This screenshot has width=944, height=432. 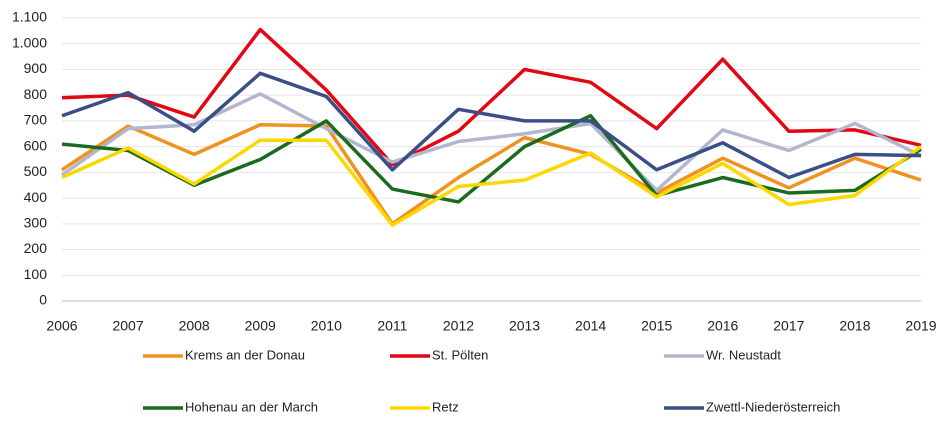 I want to click on x-tick-label: 2010, so click(x=326, y=326).